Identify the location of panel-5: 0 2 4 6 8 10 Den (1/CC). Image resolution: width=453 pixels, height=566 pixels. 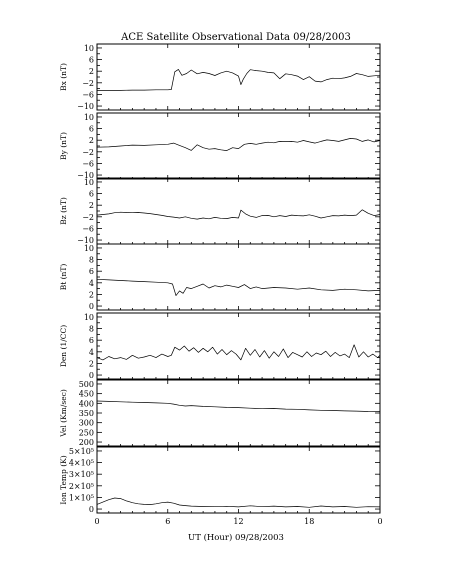
(220, 346).